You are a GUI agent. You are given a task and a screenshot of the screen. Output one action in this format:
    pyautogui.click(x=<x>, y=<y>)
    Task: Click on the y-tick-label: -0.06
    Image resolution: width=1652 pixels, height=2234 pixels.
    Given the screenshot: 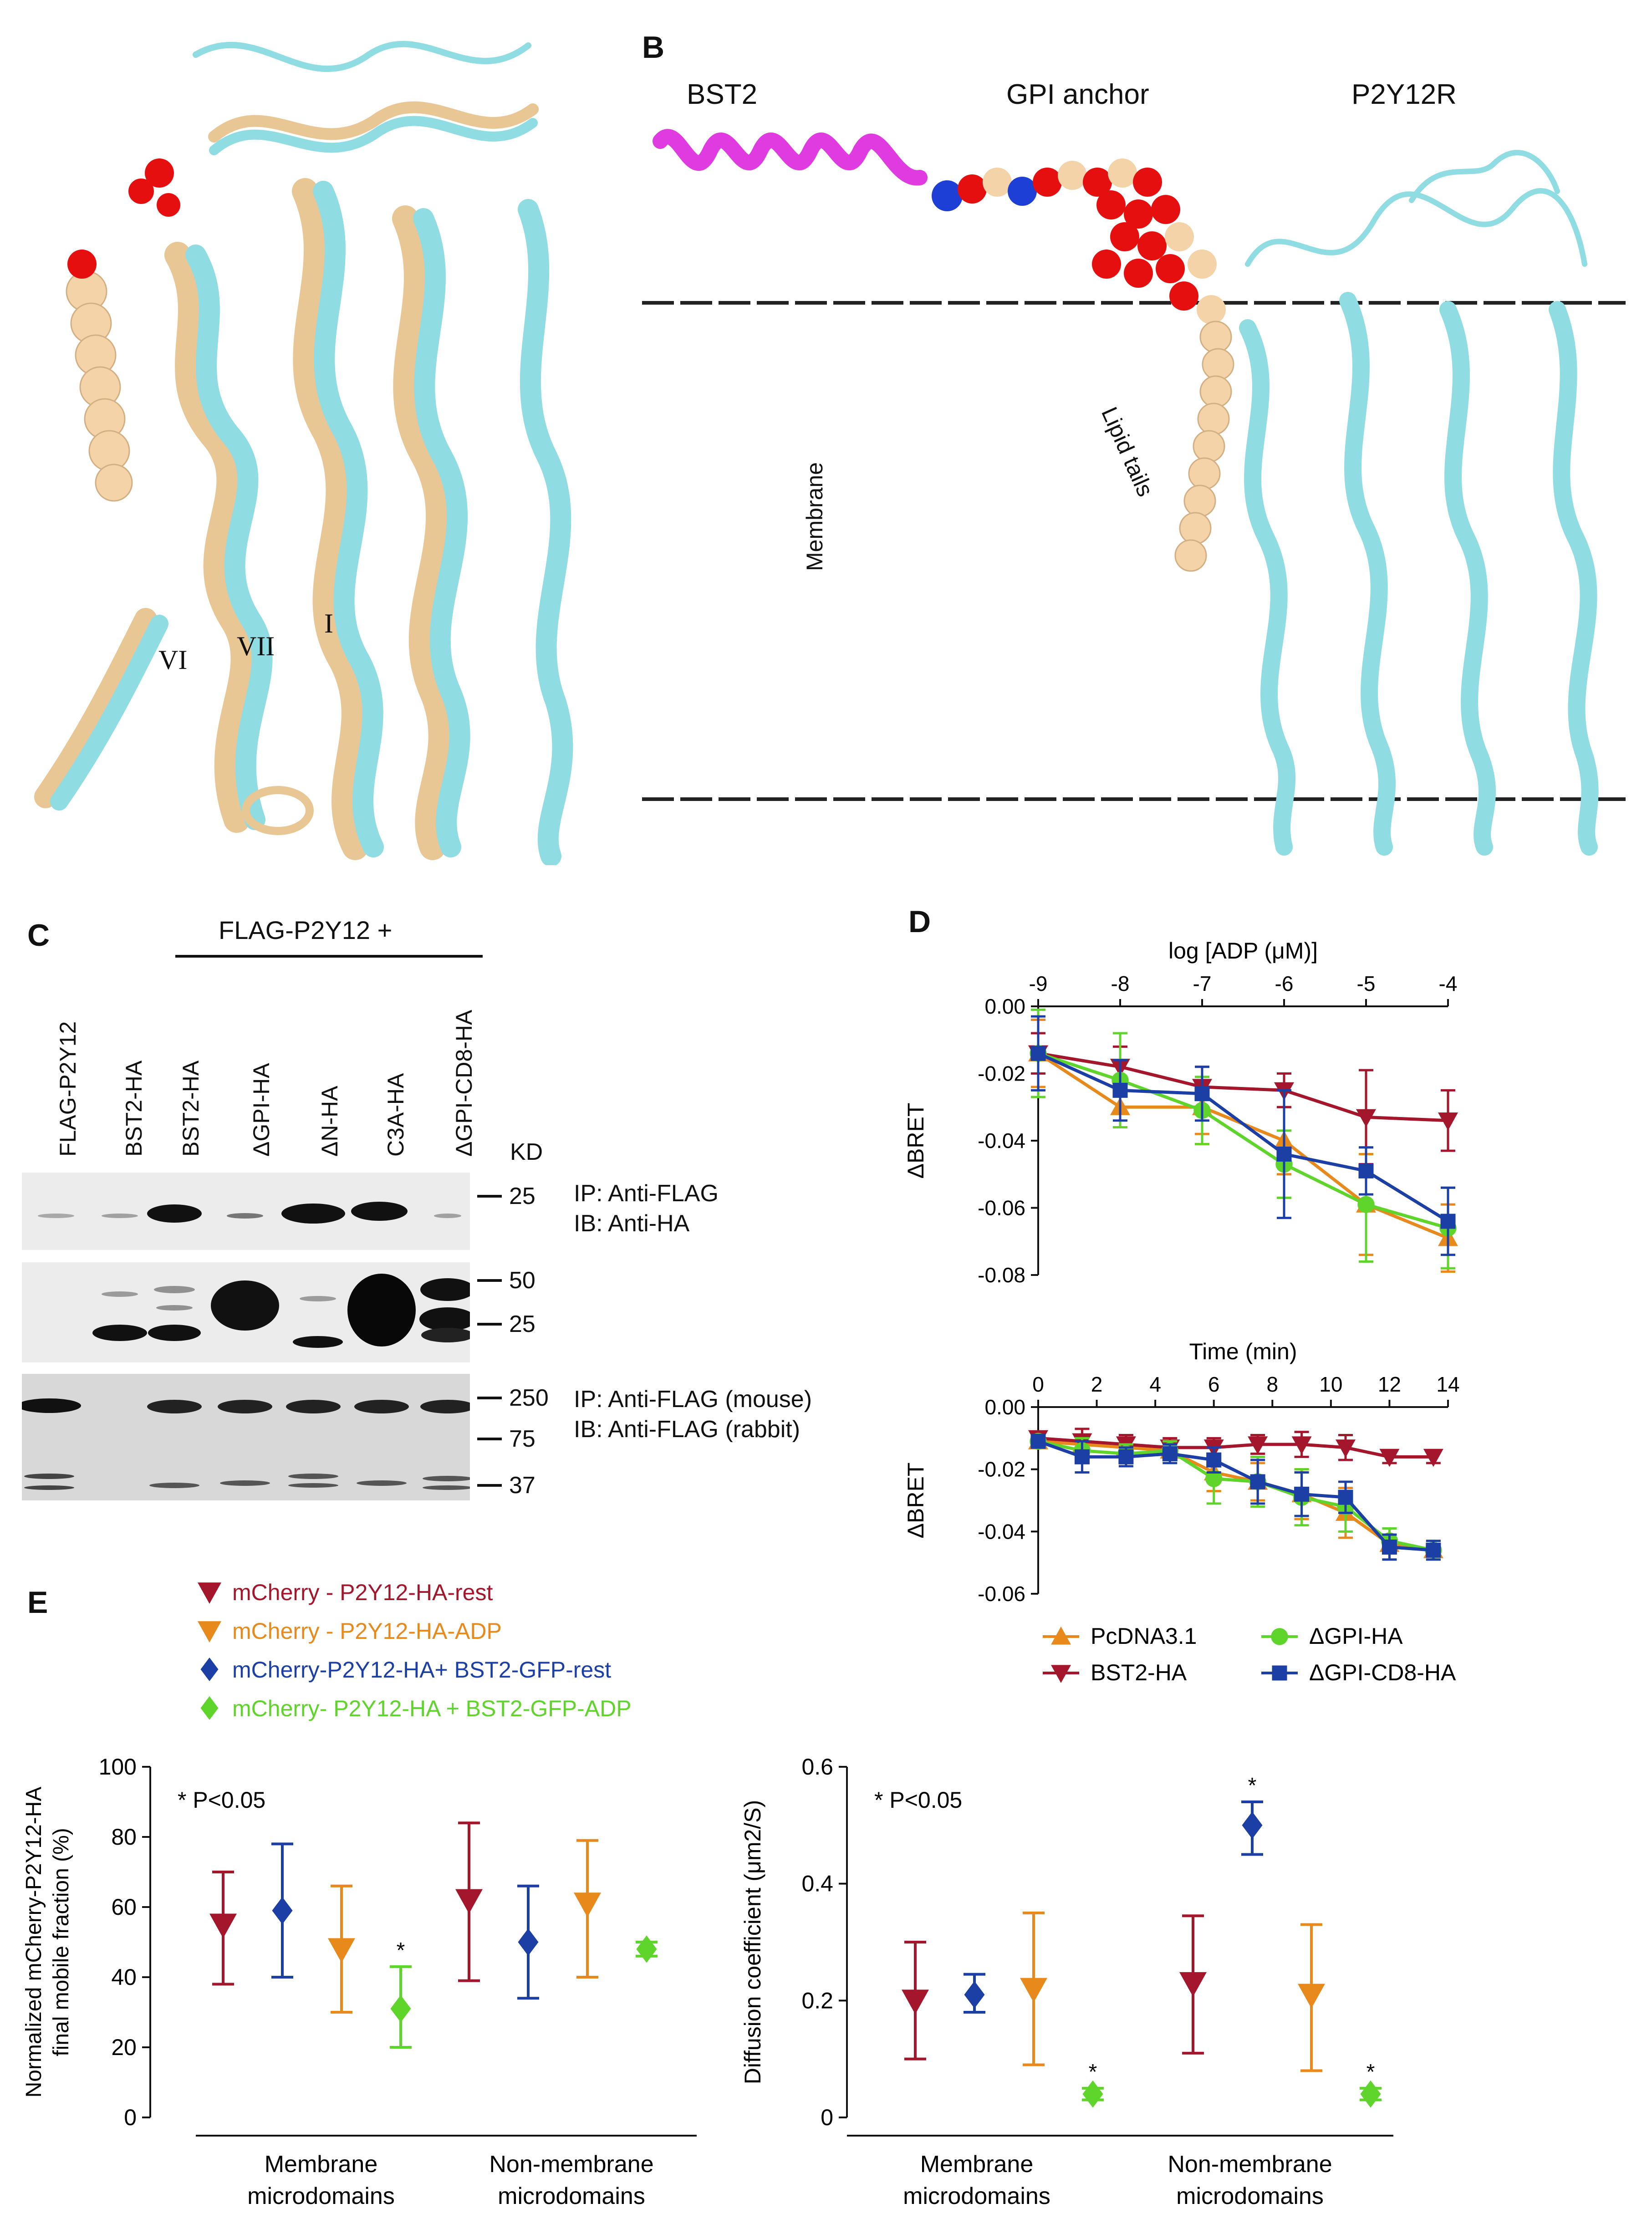 What is the action you would take?
    pyautogui.click(x=1002, y=1594)
    